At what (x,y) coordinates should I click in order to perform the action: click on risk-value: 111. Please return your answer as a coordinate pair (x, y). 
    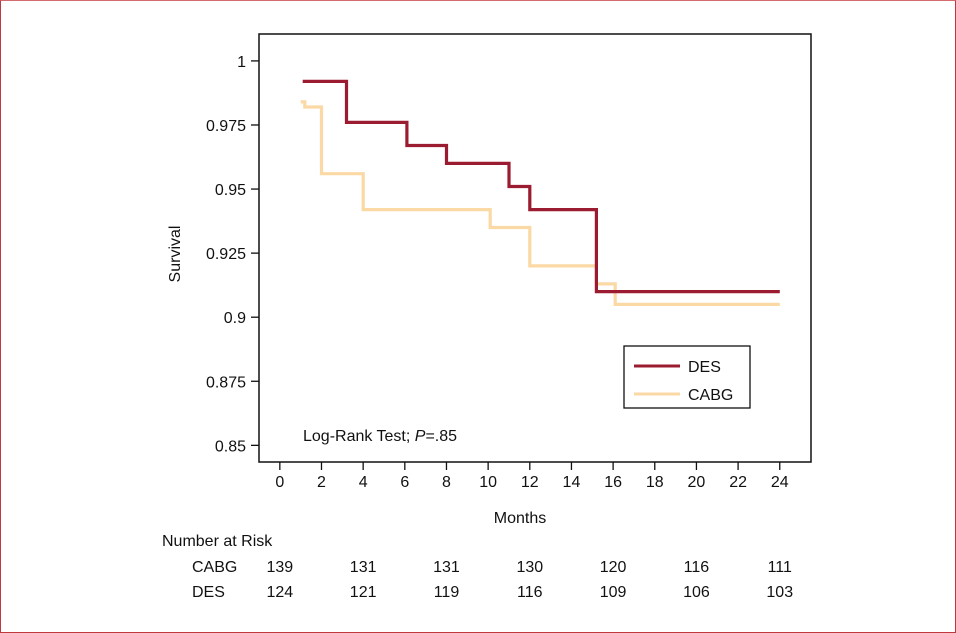
    Looking at the image, I should click on (780, 567).